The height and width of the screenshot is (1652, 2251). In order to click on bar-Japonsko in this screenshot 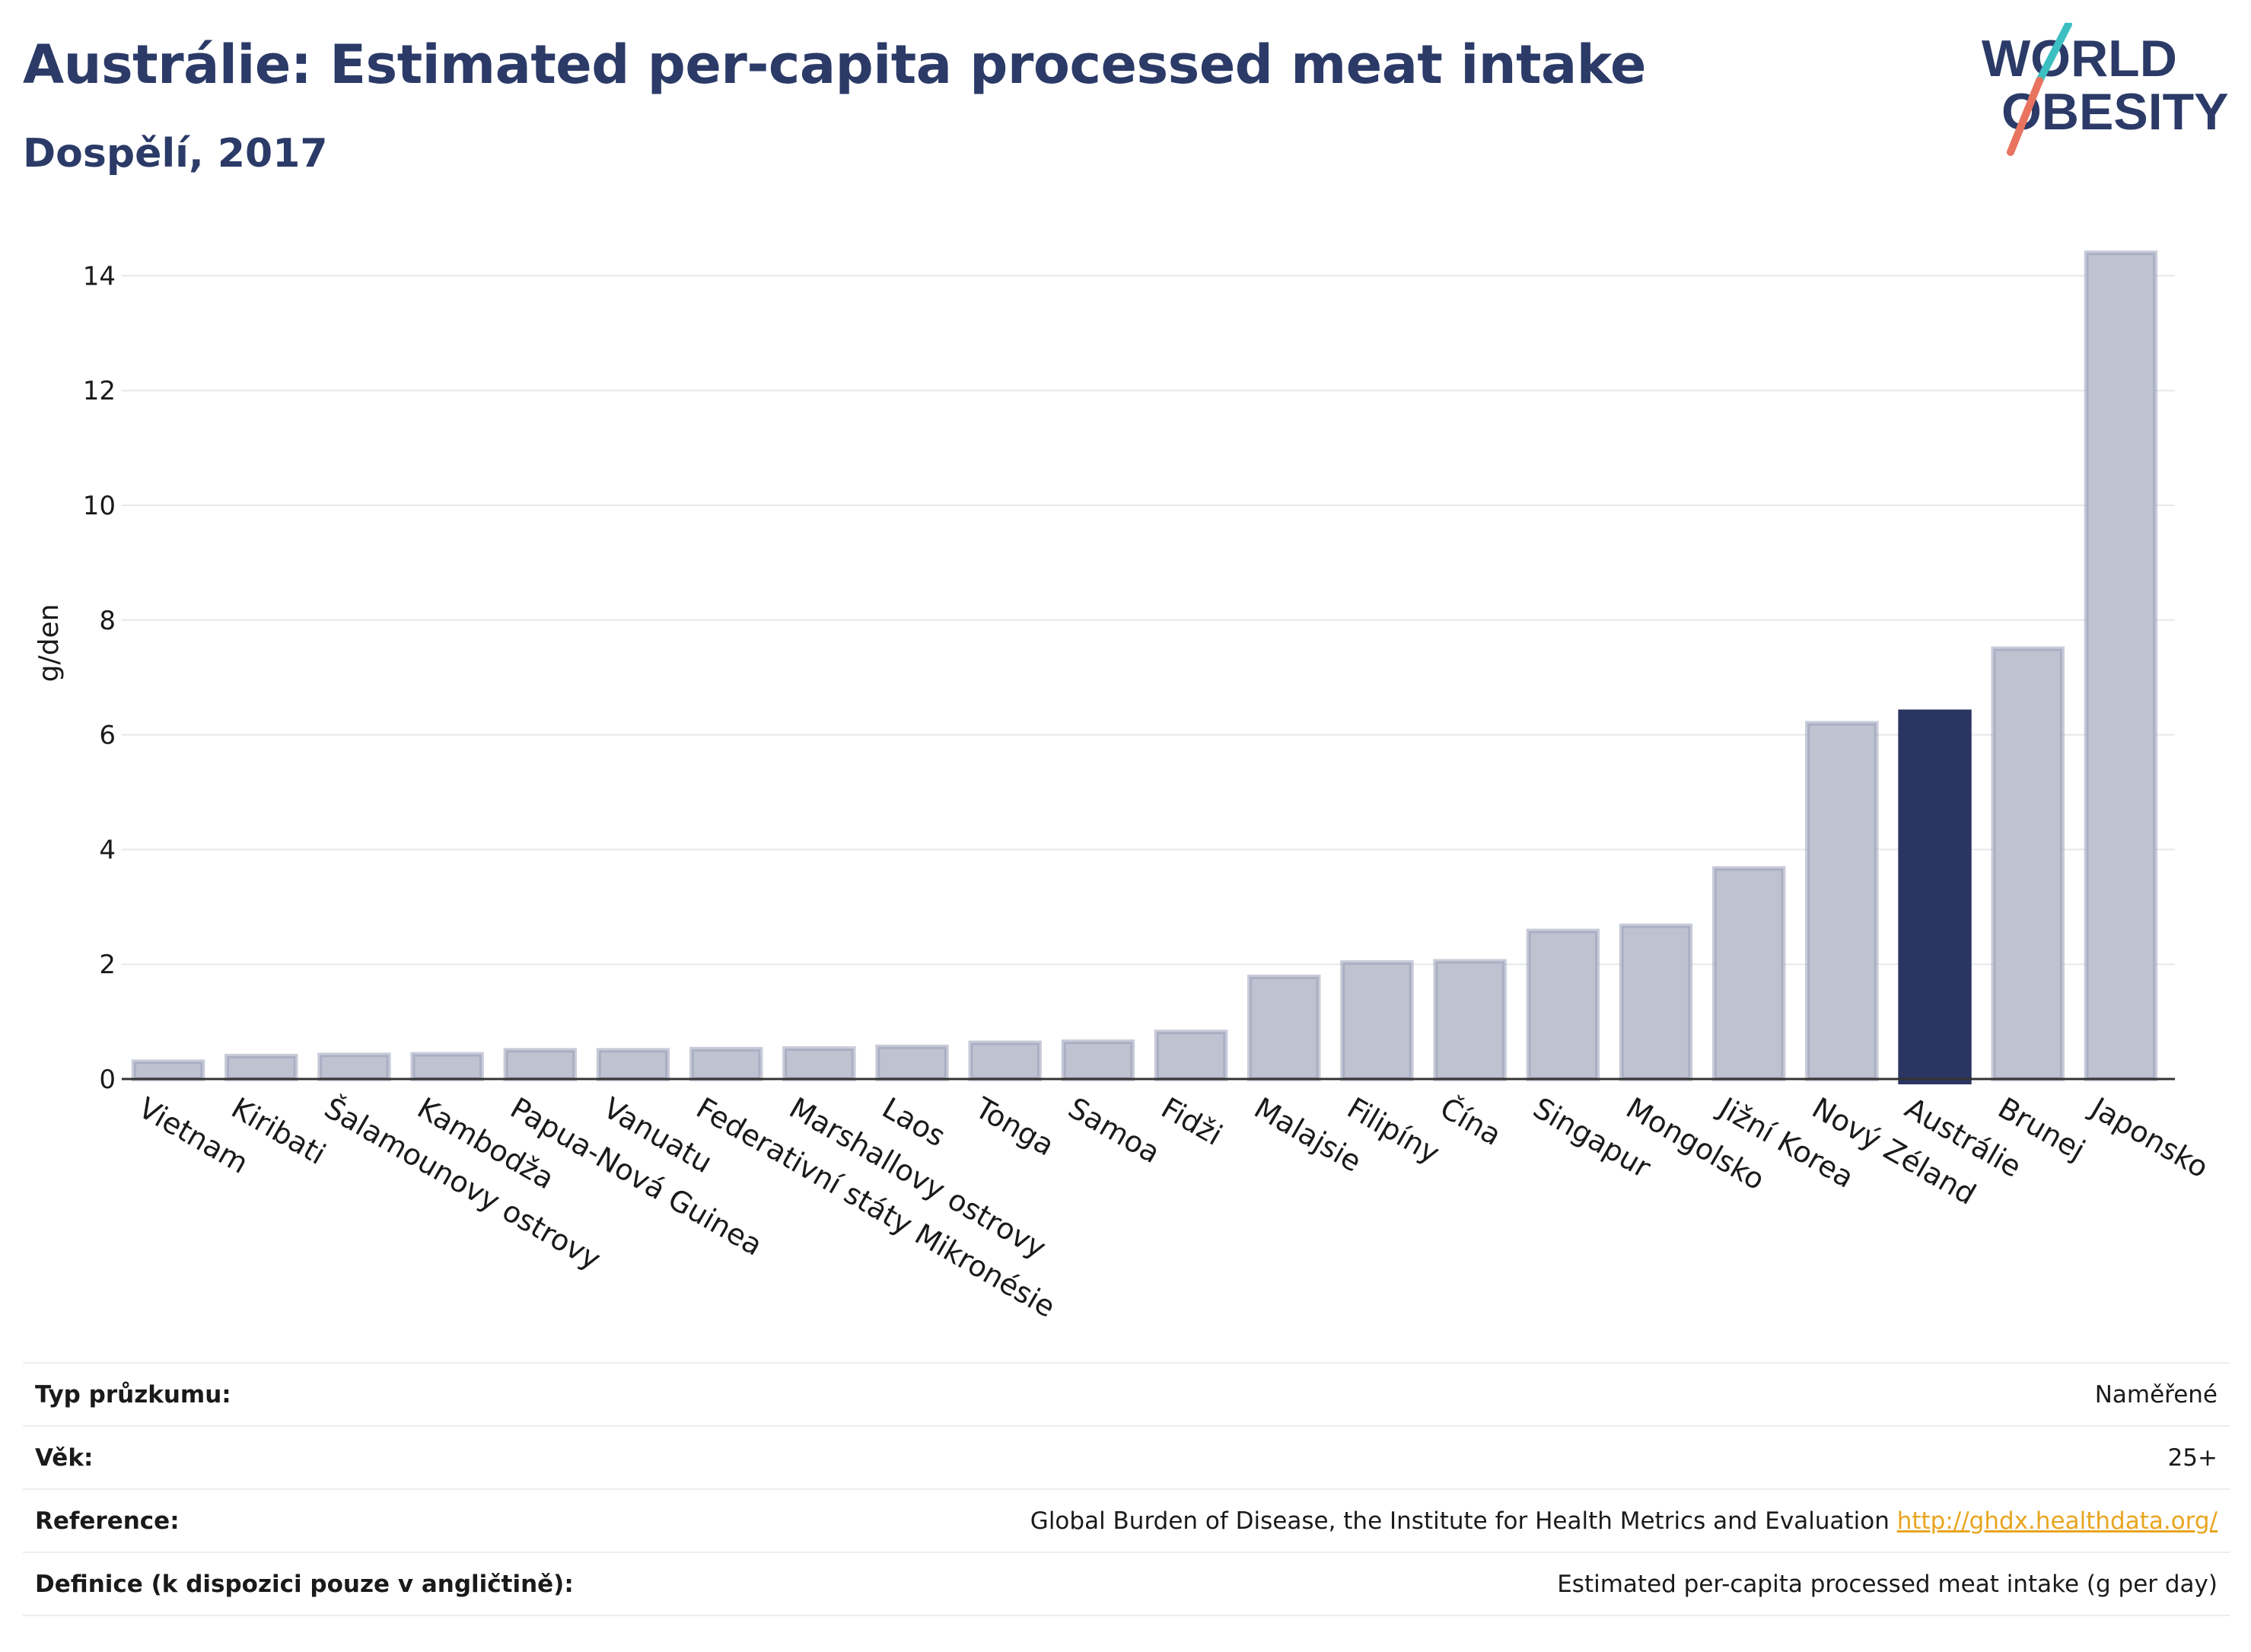, I will do `click(2121, 665)`.